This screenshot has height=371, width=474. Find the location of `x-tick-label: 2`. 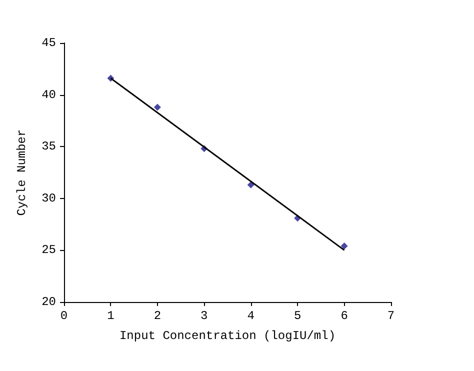

x-tick-label: 2 is located at coordinates (158, 316).